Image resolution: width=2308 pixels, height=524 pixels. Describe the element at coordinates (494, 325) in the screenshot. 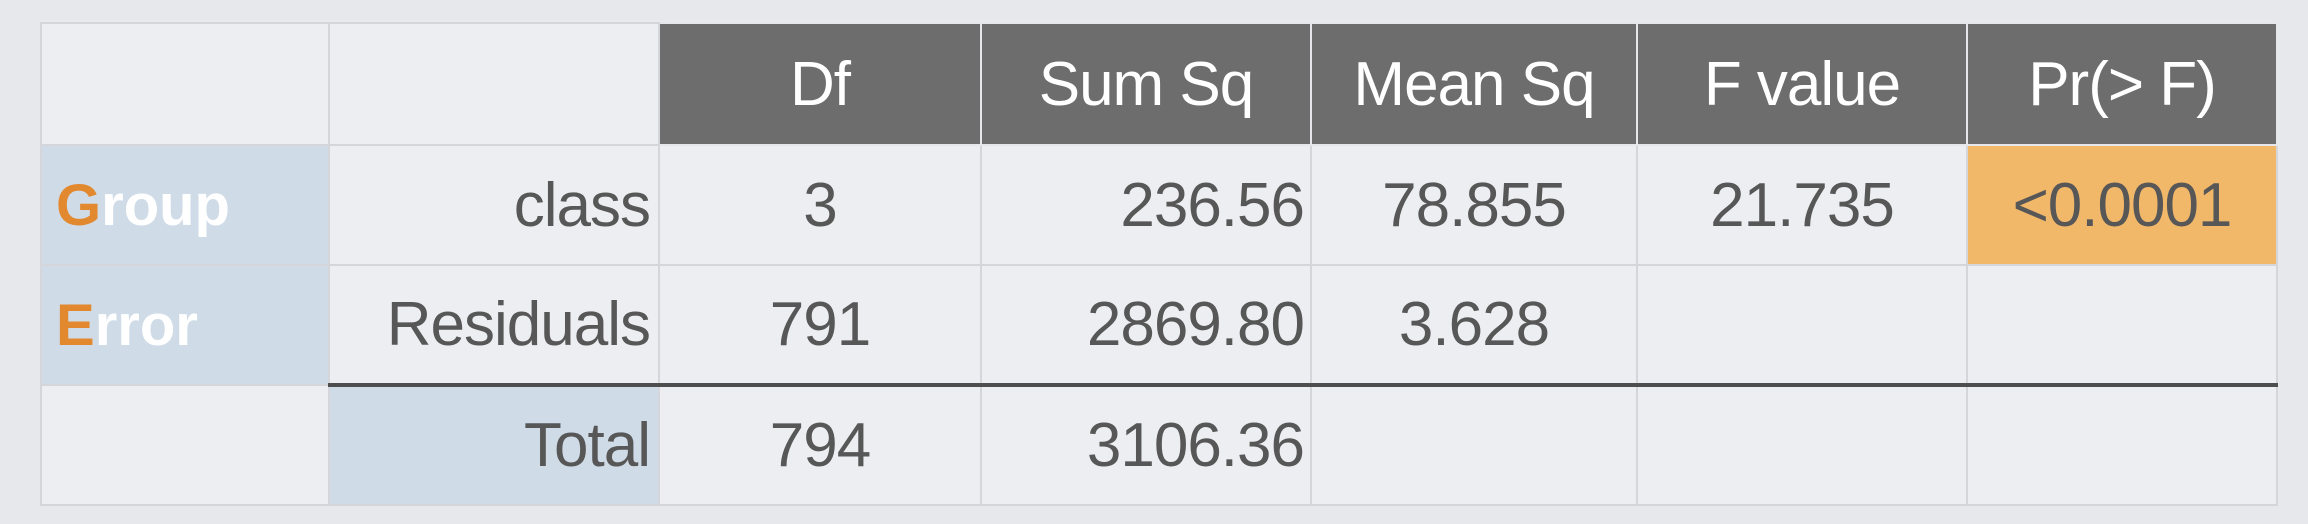

I see `row-label-residuals: Residuals` at that location.